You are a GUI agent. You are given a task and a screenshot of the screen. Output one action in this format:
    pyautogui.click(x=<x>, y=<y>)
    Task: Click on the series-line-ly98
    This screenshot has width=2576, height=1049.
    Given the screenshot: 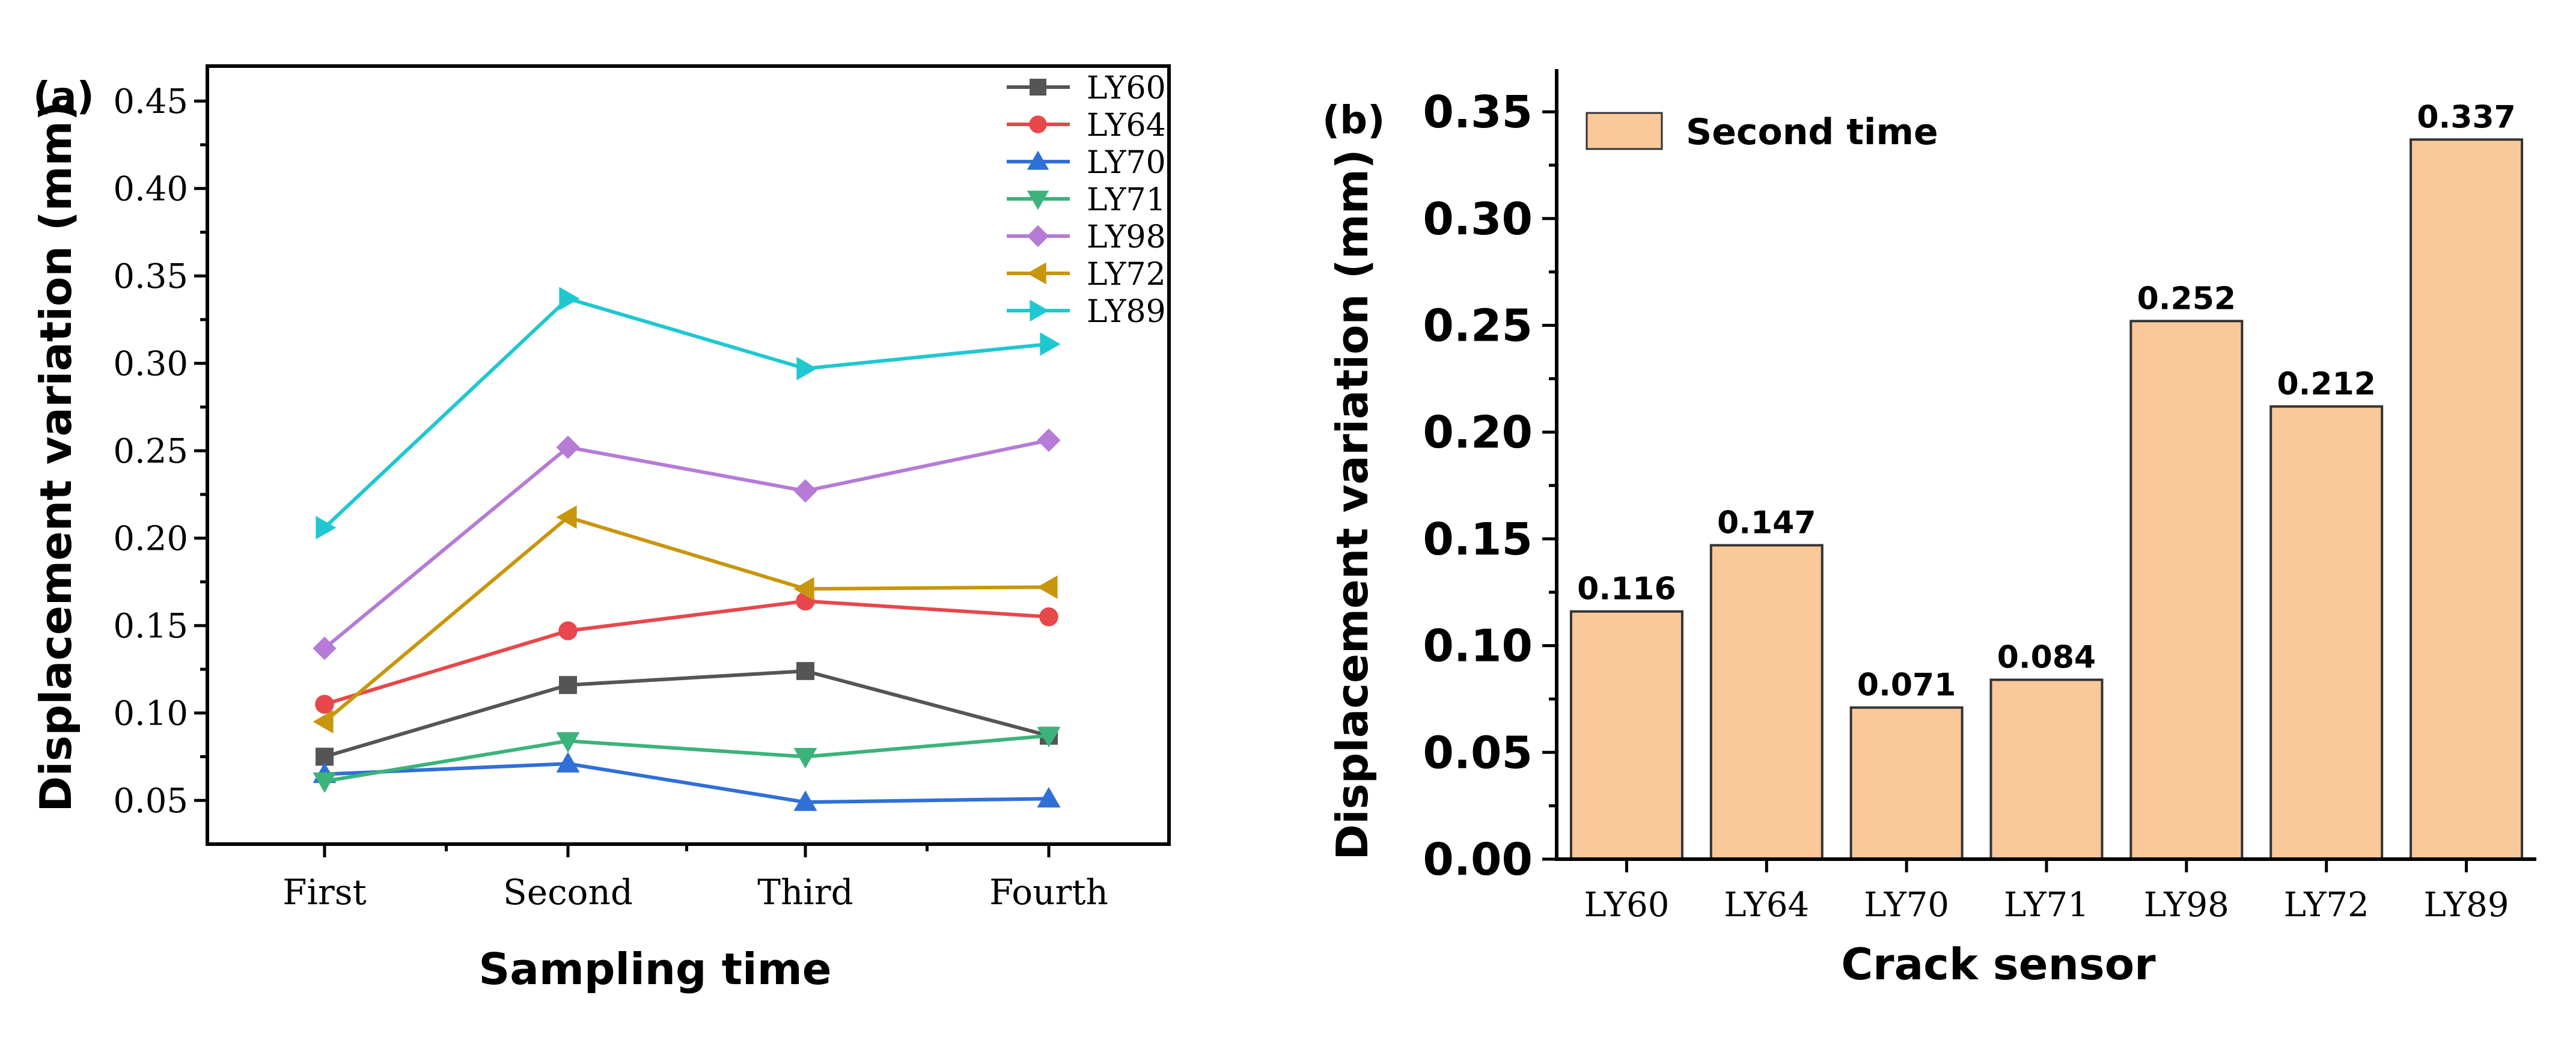 What is the action you would take?
    pyautogui.click(x=686, y=544)
    